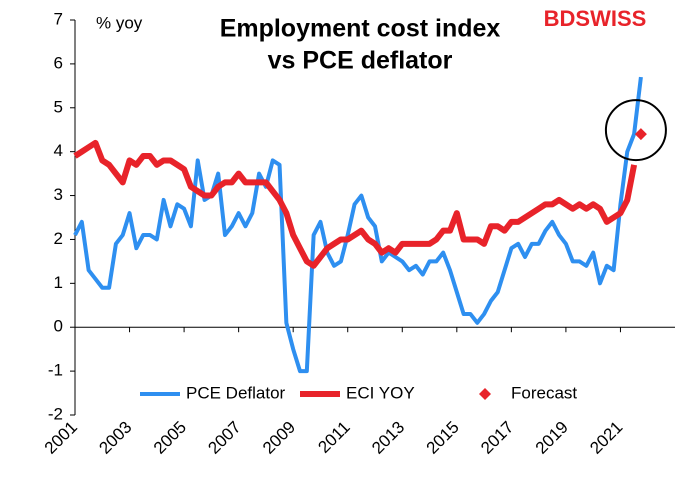  What do you see at coordinates (640, 134) in the screenshot?
I see `forecast-marker` at bounding box center [640, 134].